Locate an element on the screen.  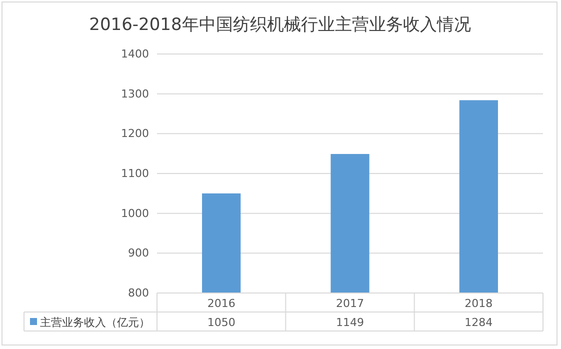
data-label: 1149 is located at coordinates (350, 322).